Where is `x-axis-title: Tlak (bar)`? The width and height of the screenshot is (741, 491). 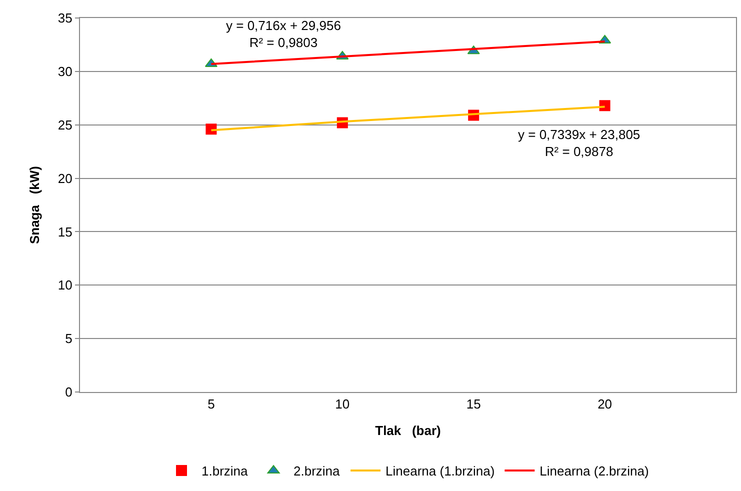
x-axis-title: Tlak (bar) is located at coordinates (408, 430).